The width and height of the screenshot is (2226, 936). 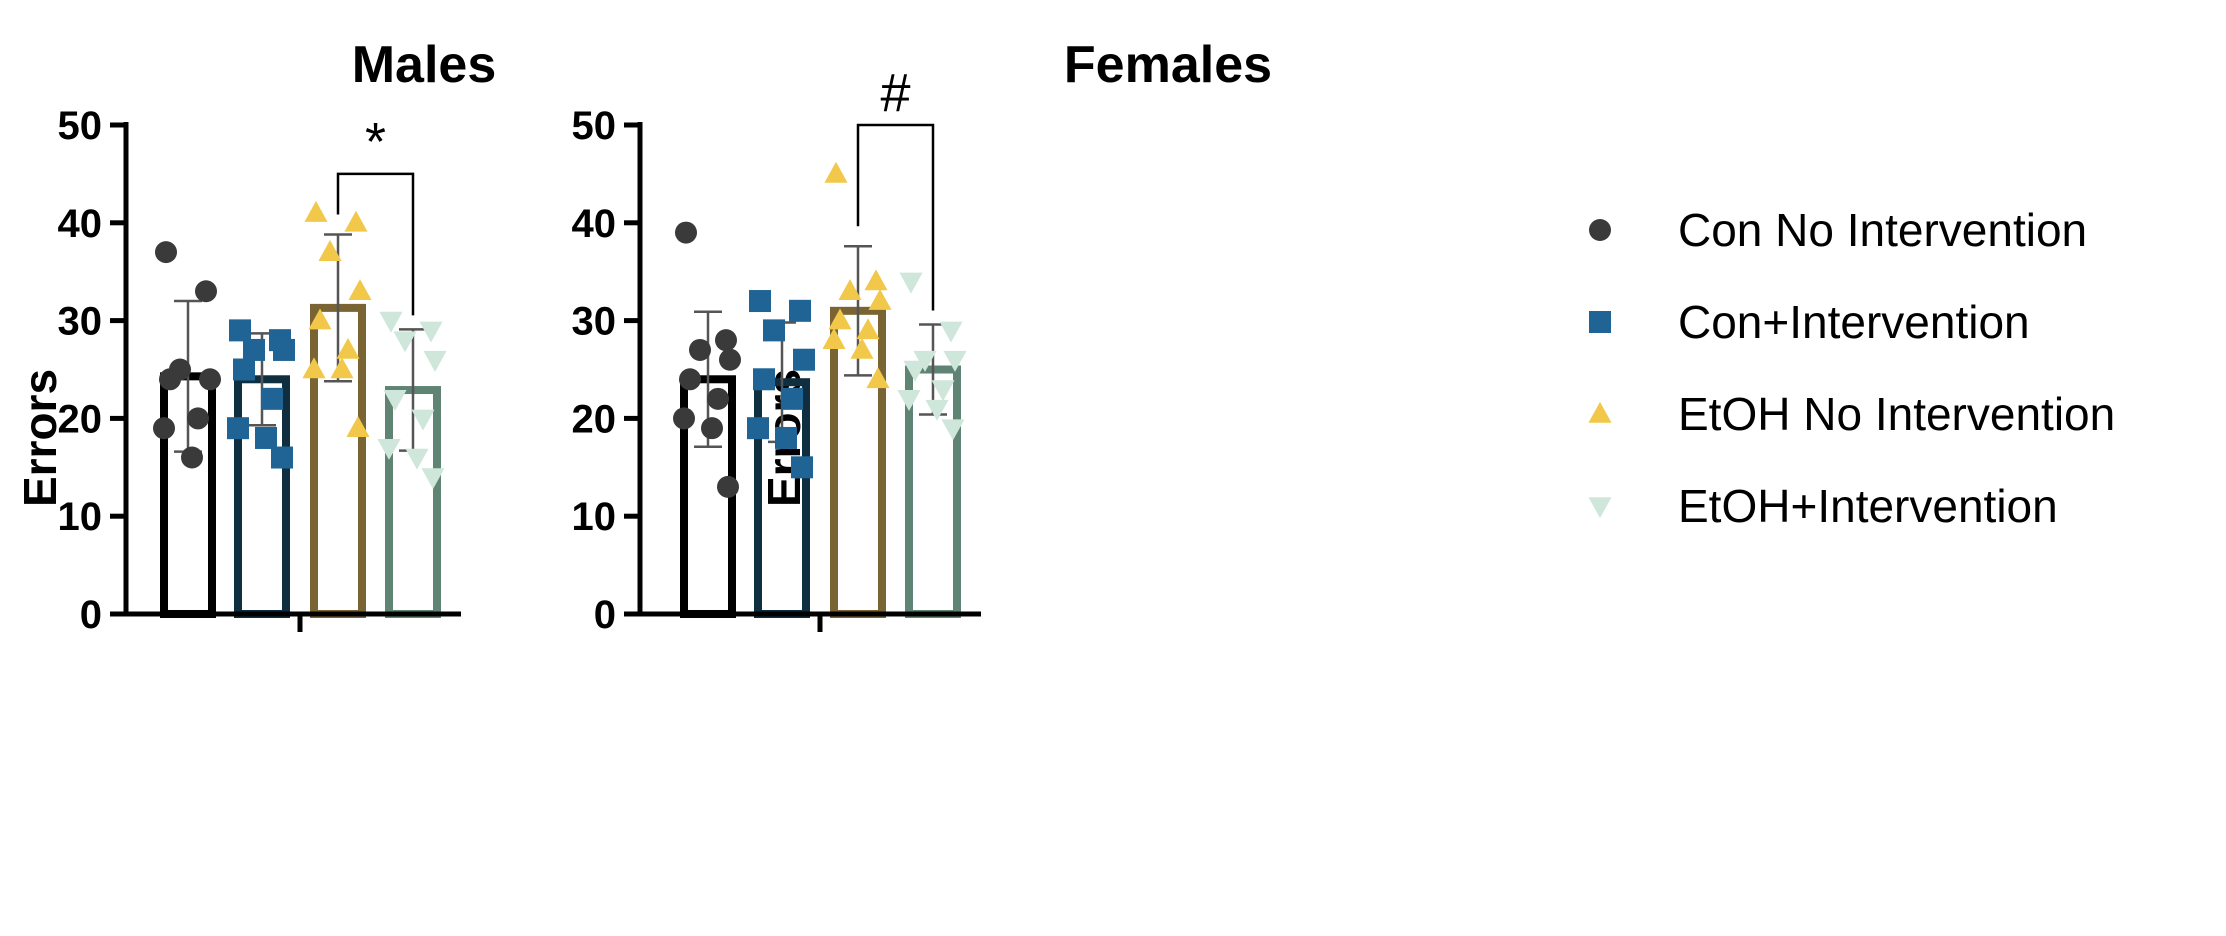 I want to click on legend-item-con-intervention: Con+Intervention, so click(x=1809, y=322).